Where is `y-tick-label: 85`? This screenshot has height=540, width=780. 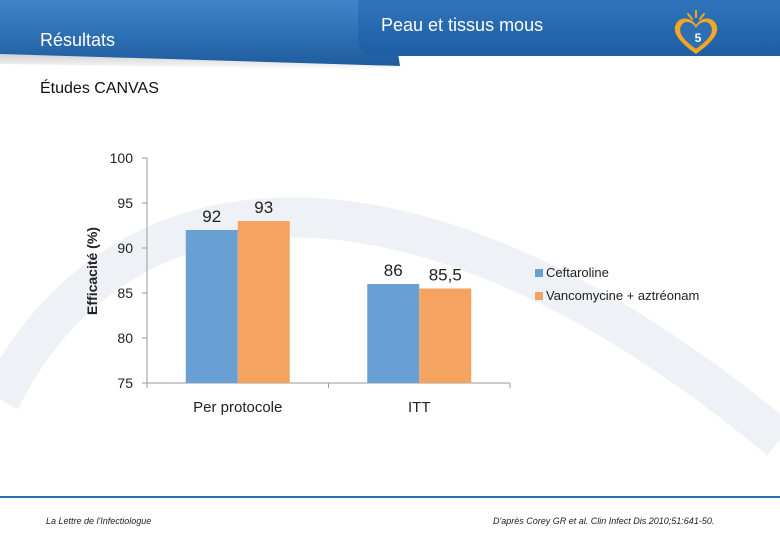
y-tick-label: 85 is located at coordinates (125, 293).